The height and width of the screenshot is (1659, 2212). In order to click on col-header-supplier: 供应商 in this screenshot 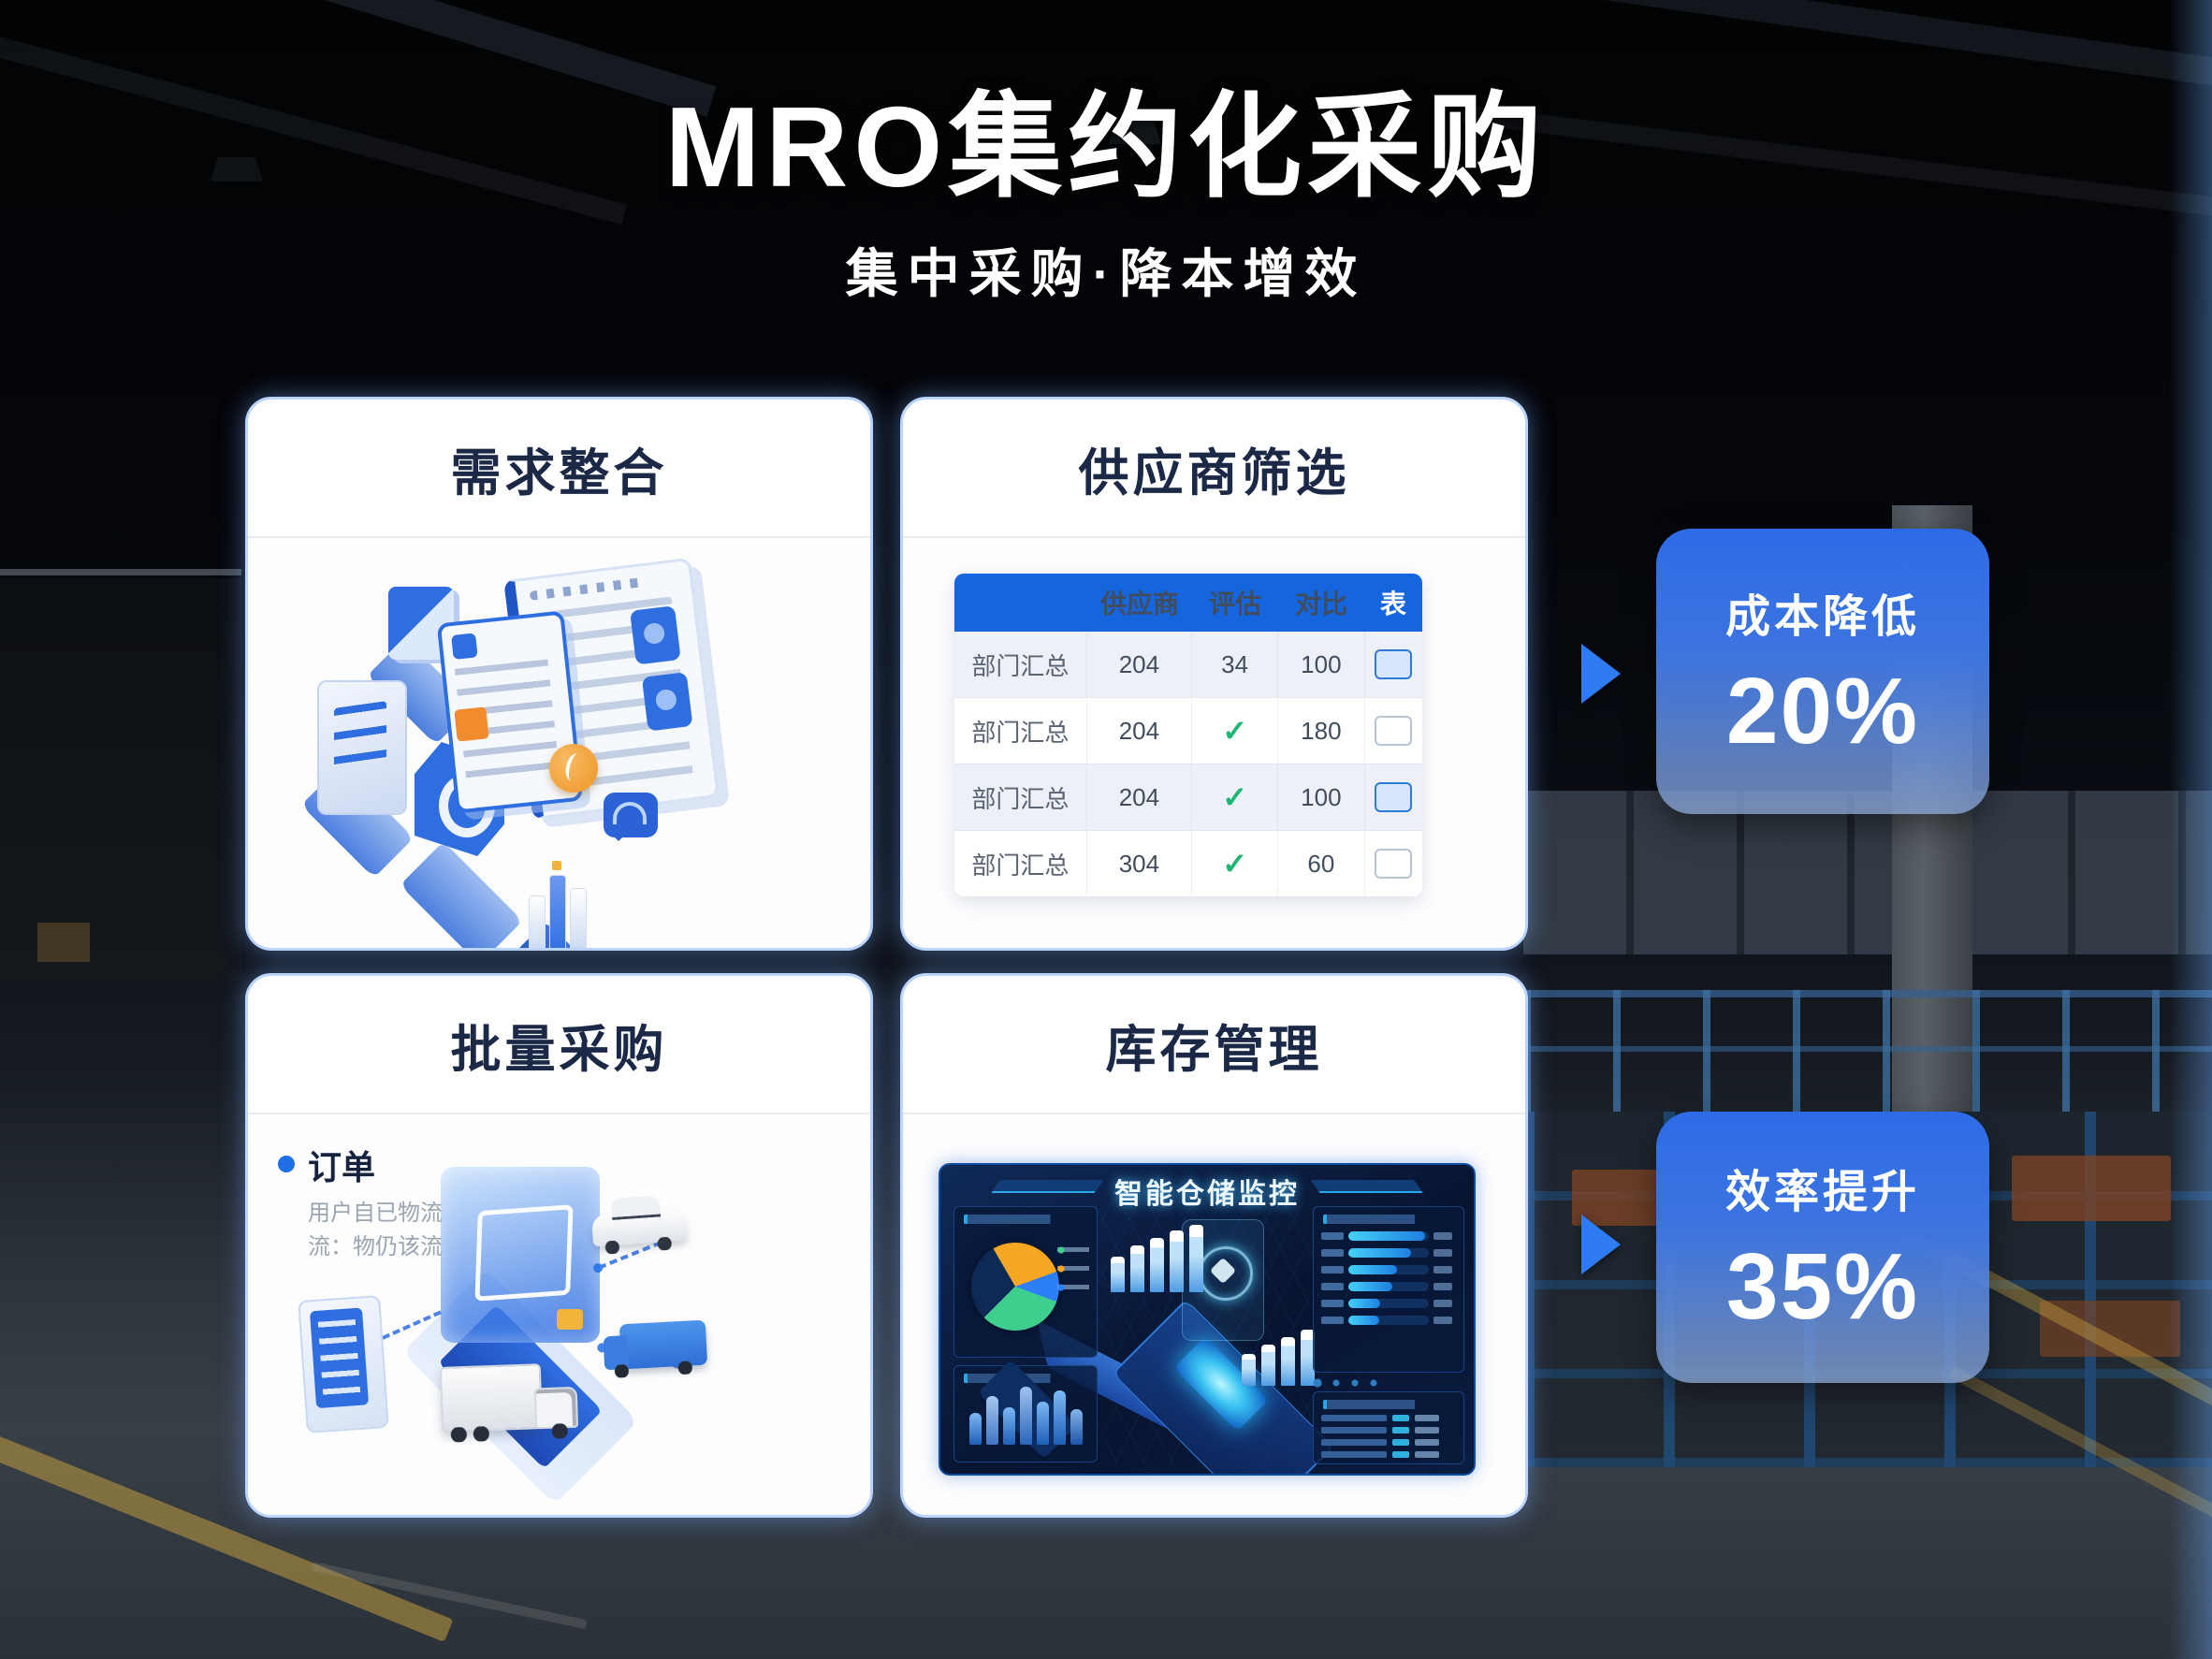, I will do `click(1139, 603)`.